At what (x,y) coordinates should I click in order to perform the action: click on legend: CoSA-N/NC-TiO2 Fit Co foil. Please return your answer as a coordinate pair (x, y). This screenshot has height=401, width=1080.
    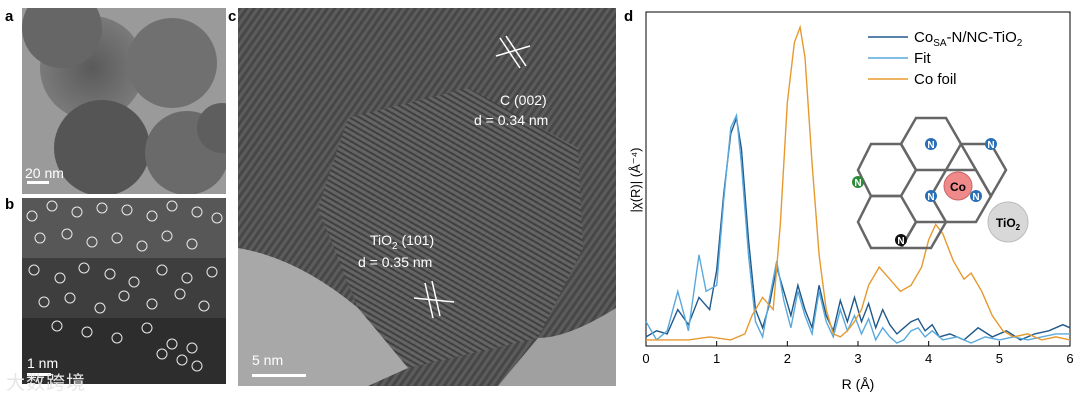
    Looking at the image, I should click on (945, 58).